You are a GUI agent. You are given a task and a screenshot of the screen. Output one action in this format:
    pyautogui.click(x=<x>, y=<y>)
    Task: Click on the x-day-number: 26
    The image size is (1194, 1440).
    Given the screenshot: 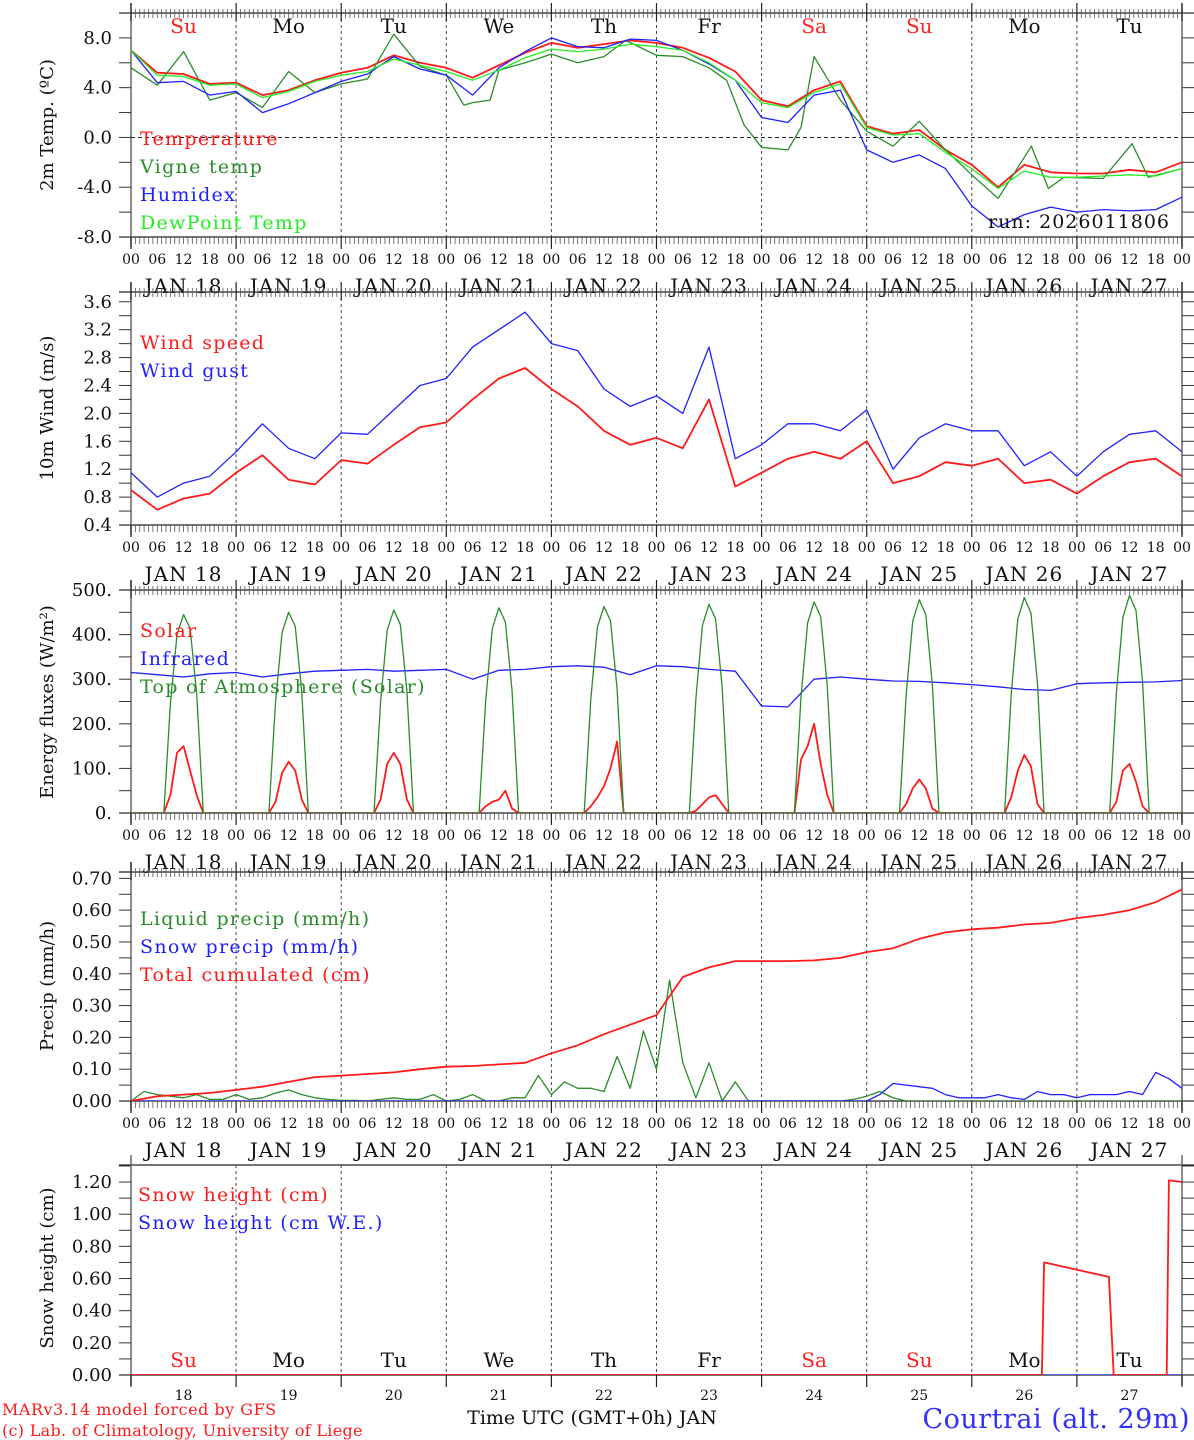 What is the action you would take?
    pyautogui.click(x=1024, y=1396)
    